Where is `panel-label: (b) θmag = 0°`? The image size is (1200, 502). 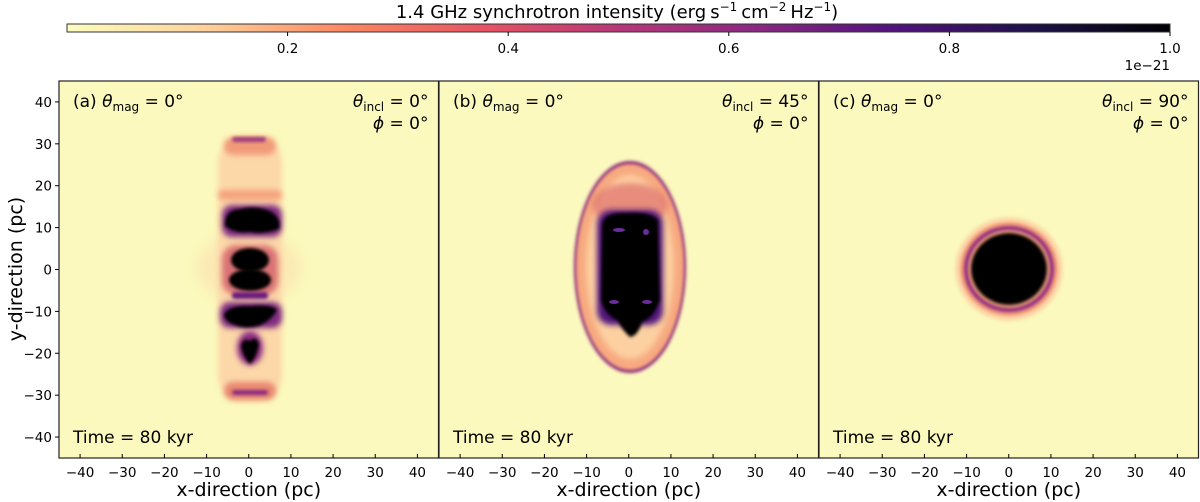 panel-label: (b) θmag = 0° is located at coordinates (508, 103).